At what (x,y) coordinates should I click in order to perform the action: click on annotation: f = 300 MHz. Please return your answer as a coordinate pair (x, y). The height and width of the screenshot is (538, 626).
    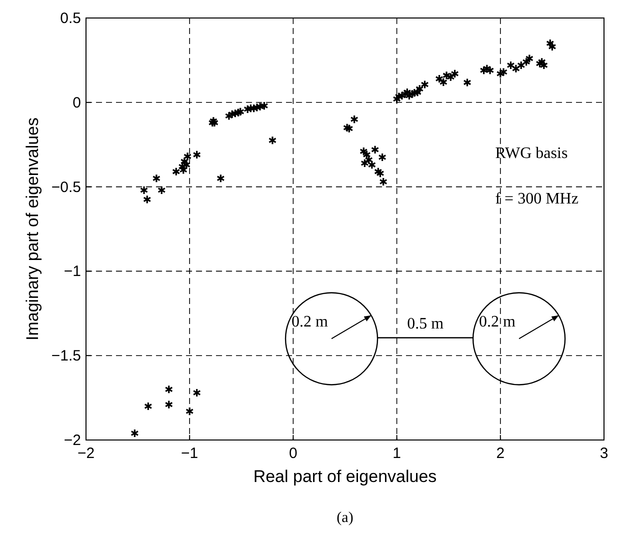
    Looking at the image, I should click on (536, 199).